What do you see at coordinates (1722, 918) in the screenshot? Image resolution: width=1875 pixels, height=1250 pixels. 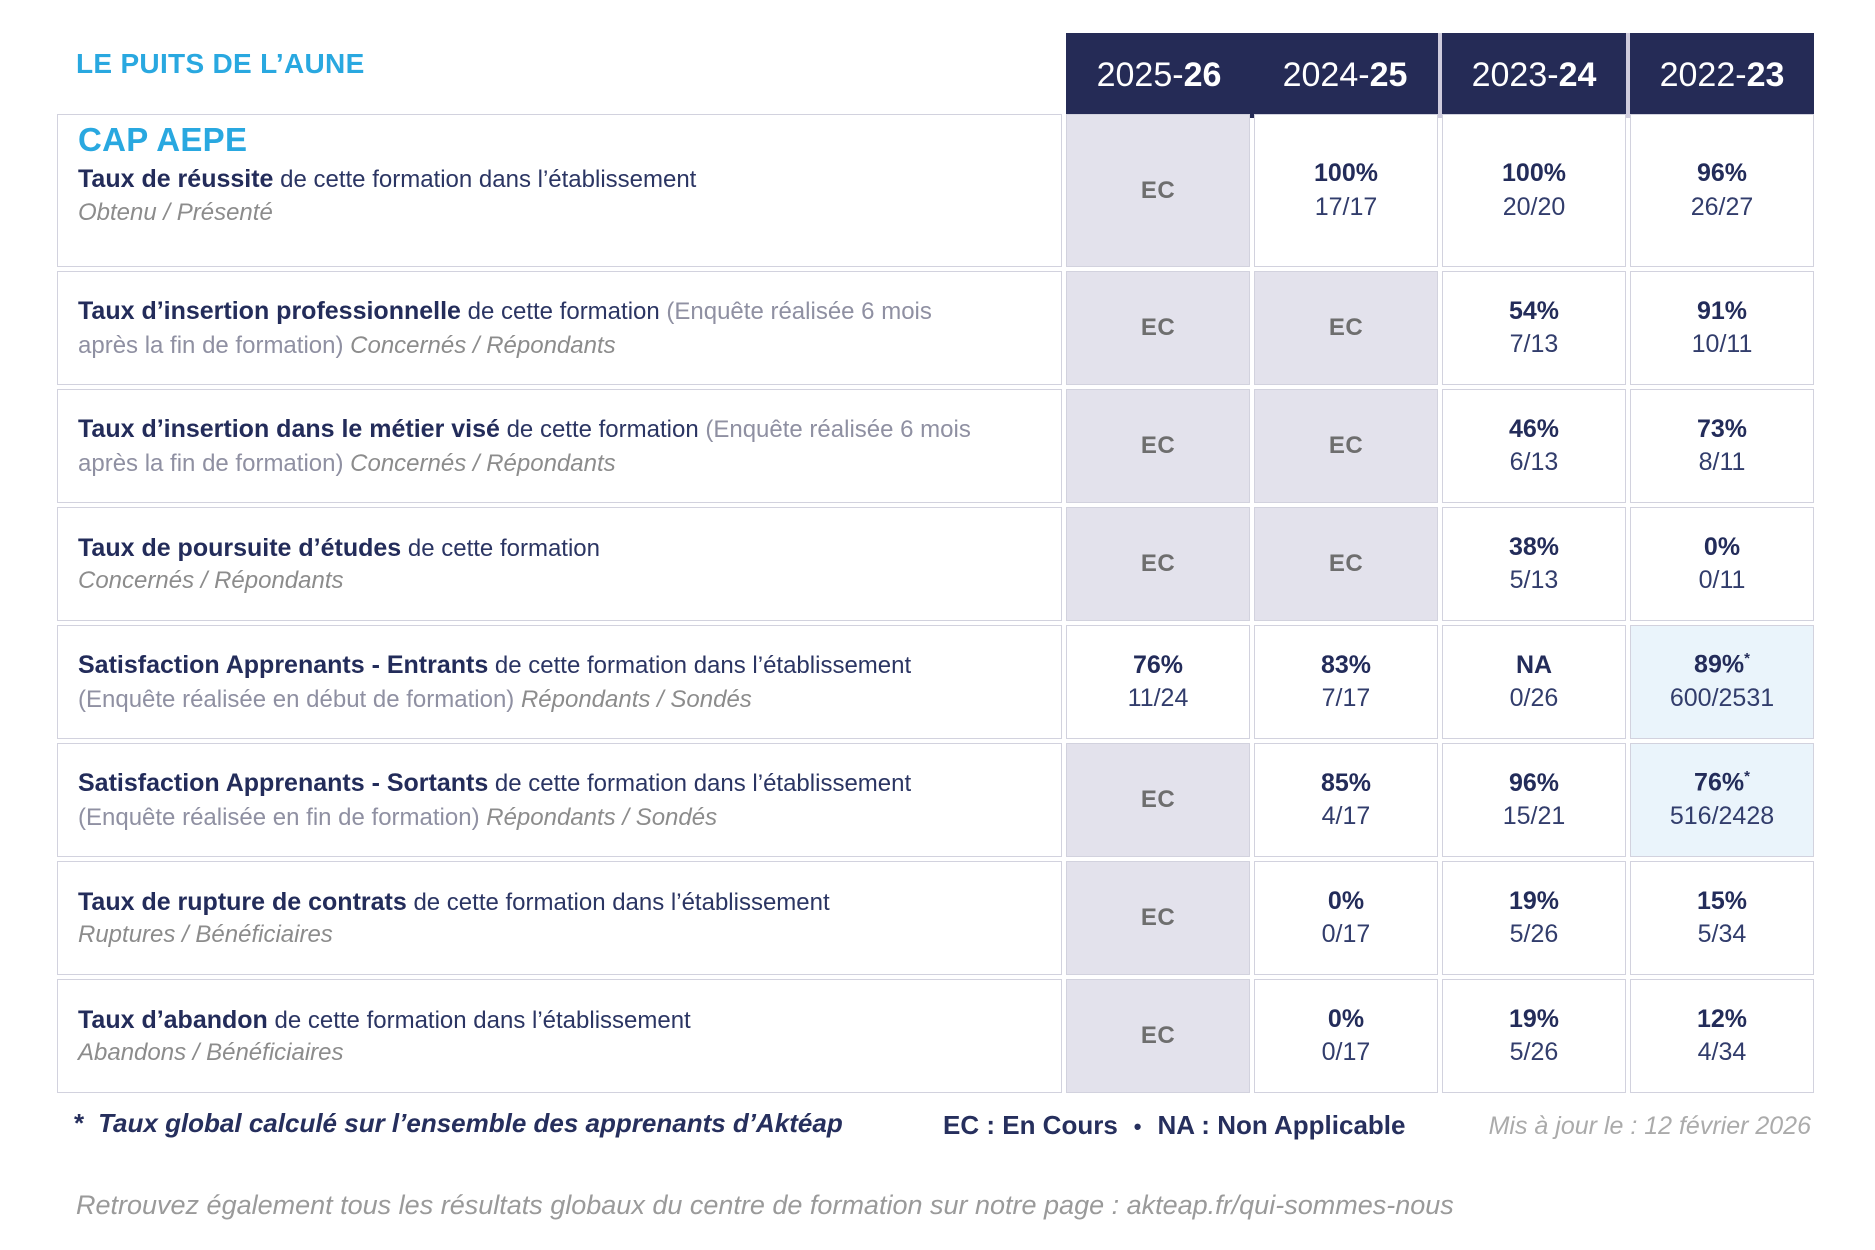 I see `value-cell: 15% 5/34` at bounding box center [1722, 918].